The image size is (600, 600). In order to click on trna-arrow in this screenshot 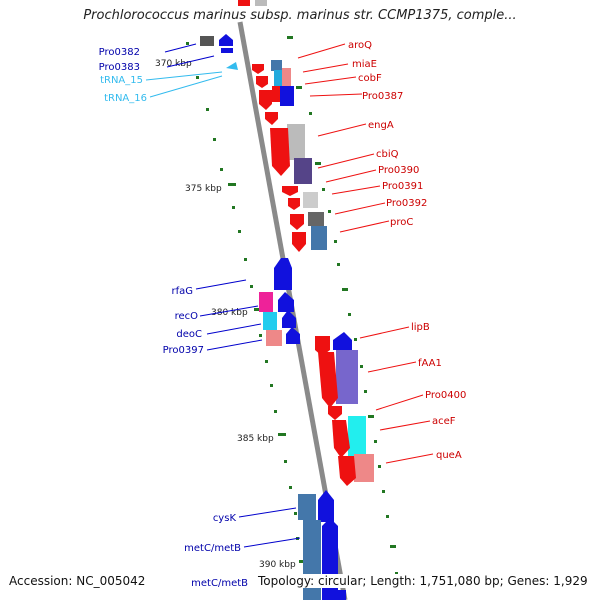, I will do `click(232, 66)`.